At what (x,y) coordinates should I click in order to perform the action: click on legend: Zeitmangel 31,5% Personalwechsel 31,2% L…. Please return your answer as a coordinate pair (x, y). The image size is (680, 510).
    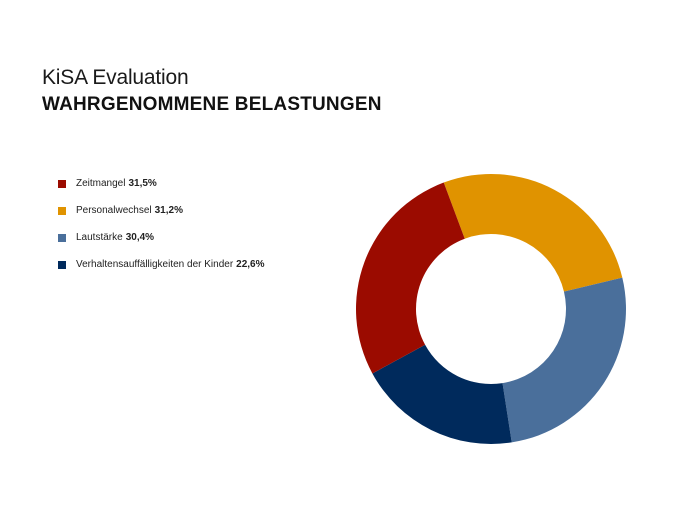
    Looking at the image, I should click on (161, 232).